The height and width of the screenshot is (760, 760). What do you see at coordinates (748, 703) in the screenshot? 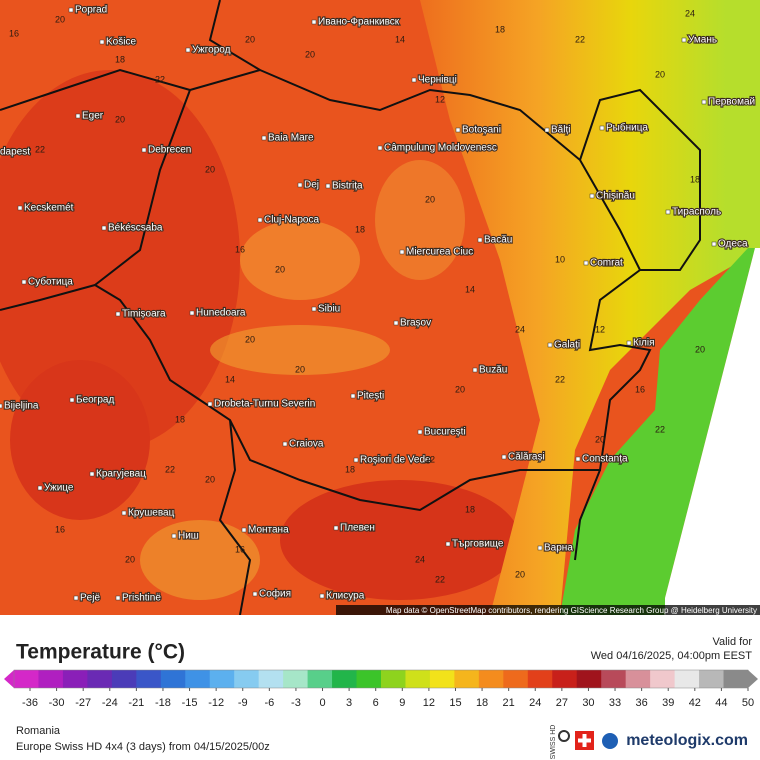
I see `colorbar-tick-label: 50` at bounding box center [748, 703].